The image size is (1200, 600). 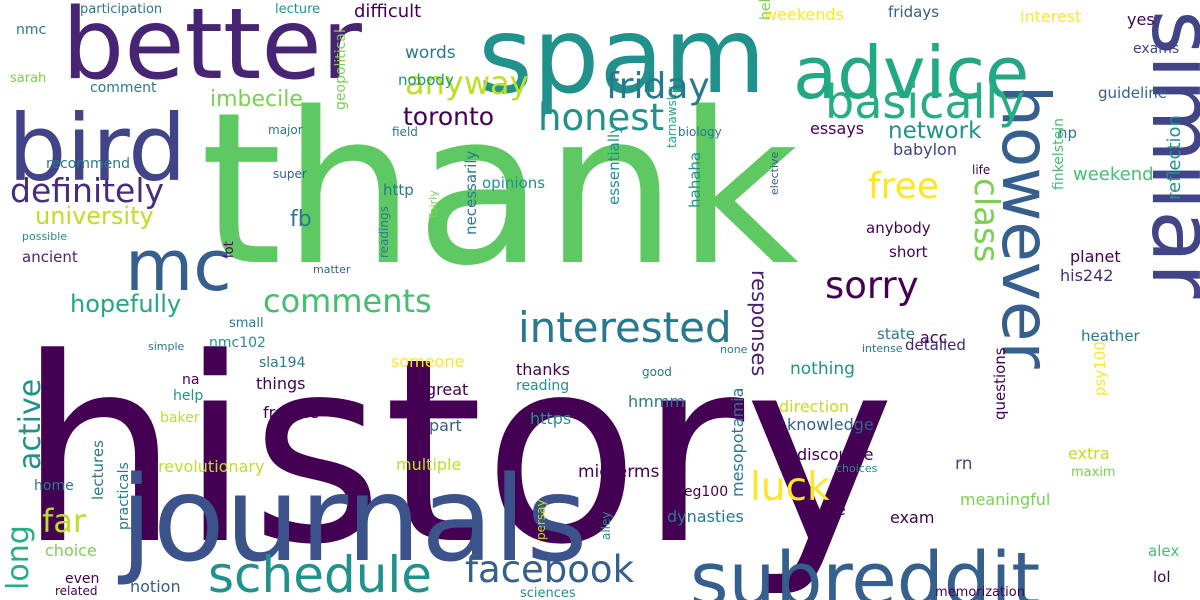 What do you see at coordinates (347, 301) in the screenshot?
I see `word-comments: comments` at bounding box center [347, 301].